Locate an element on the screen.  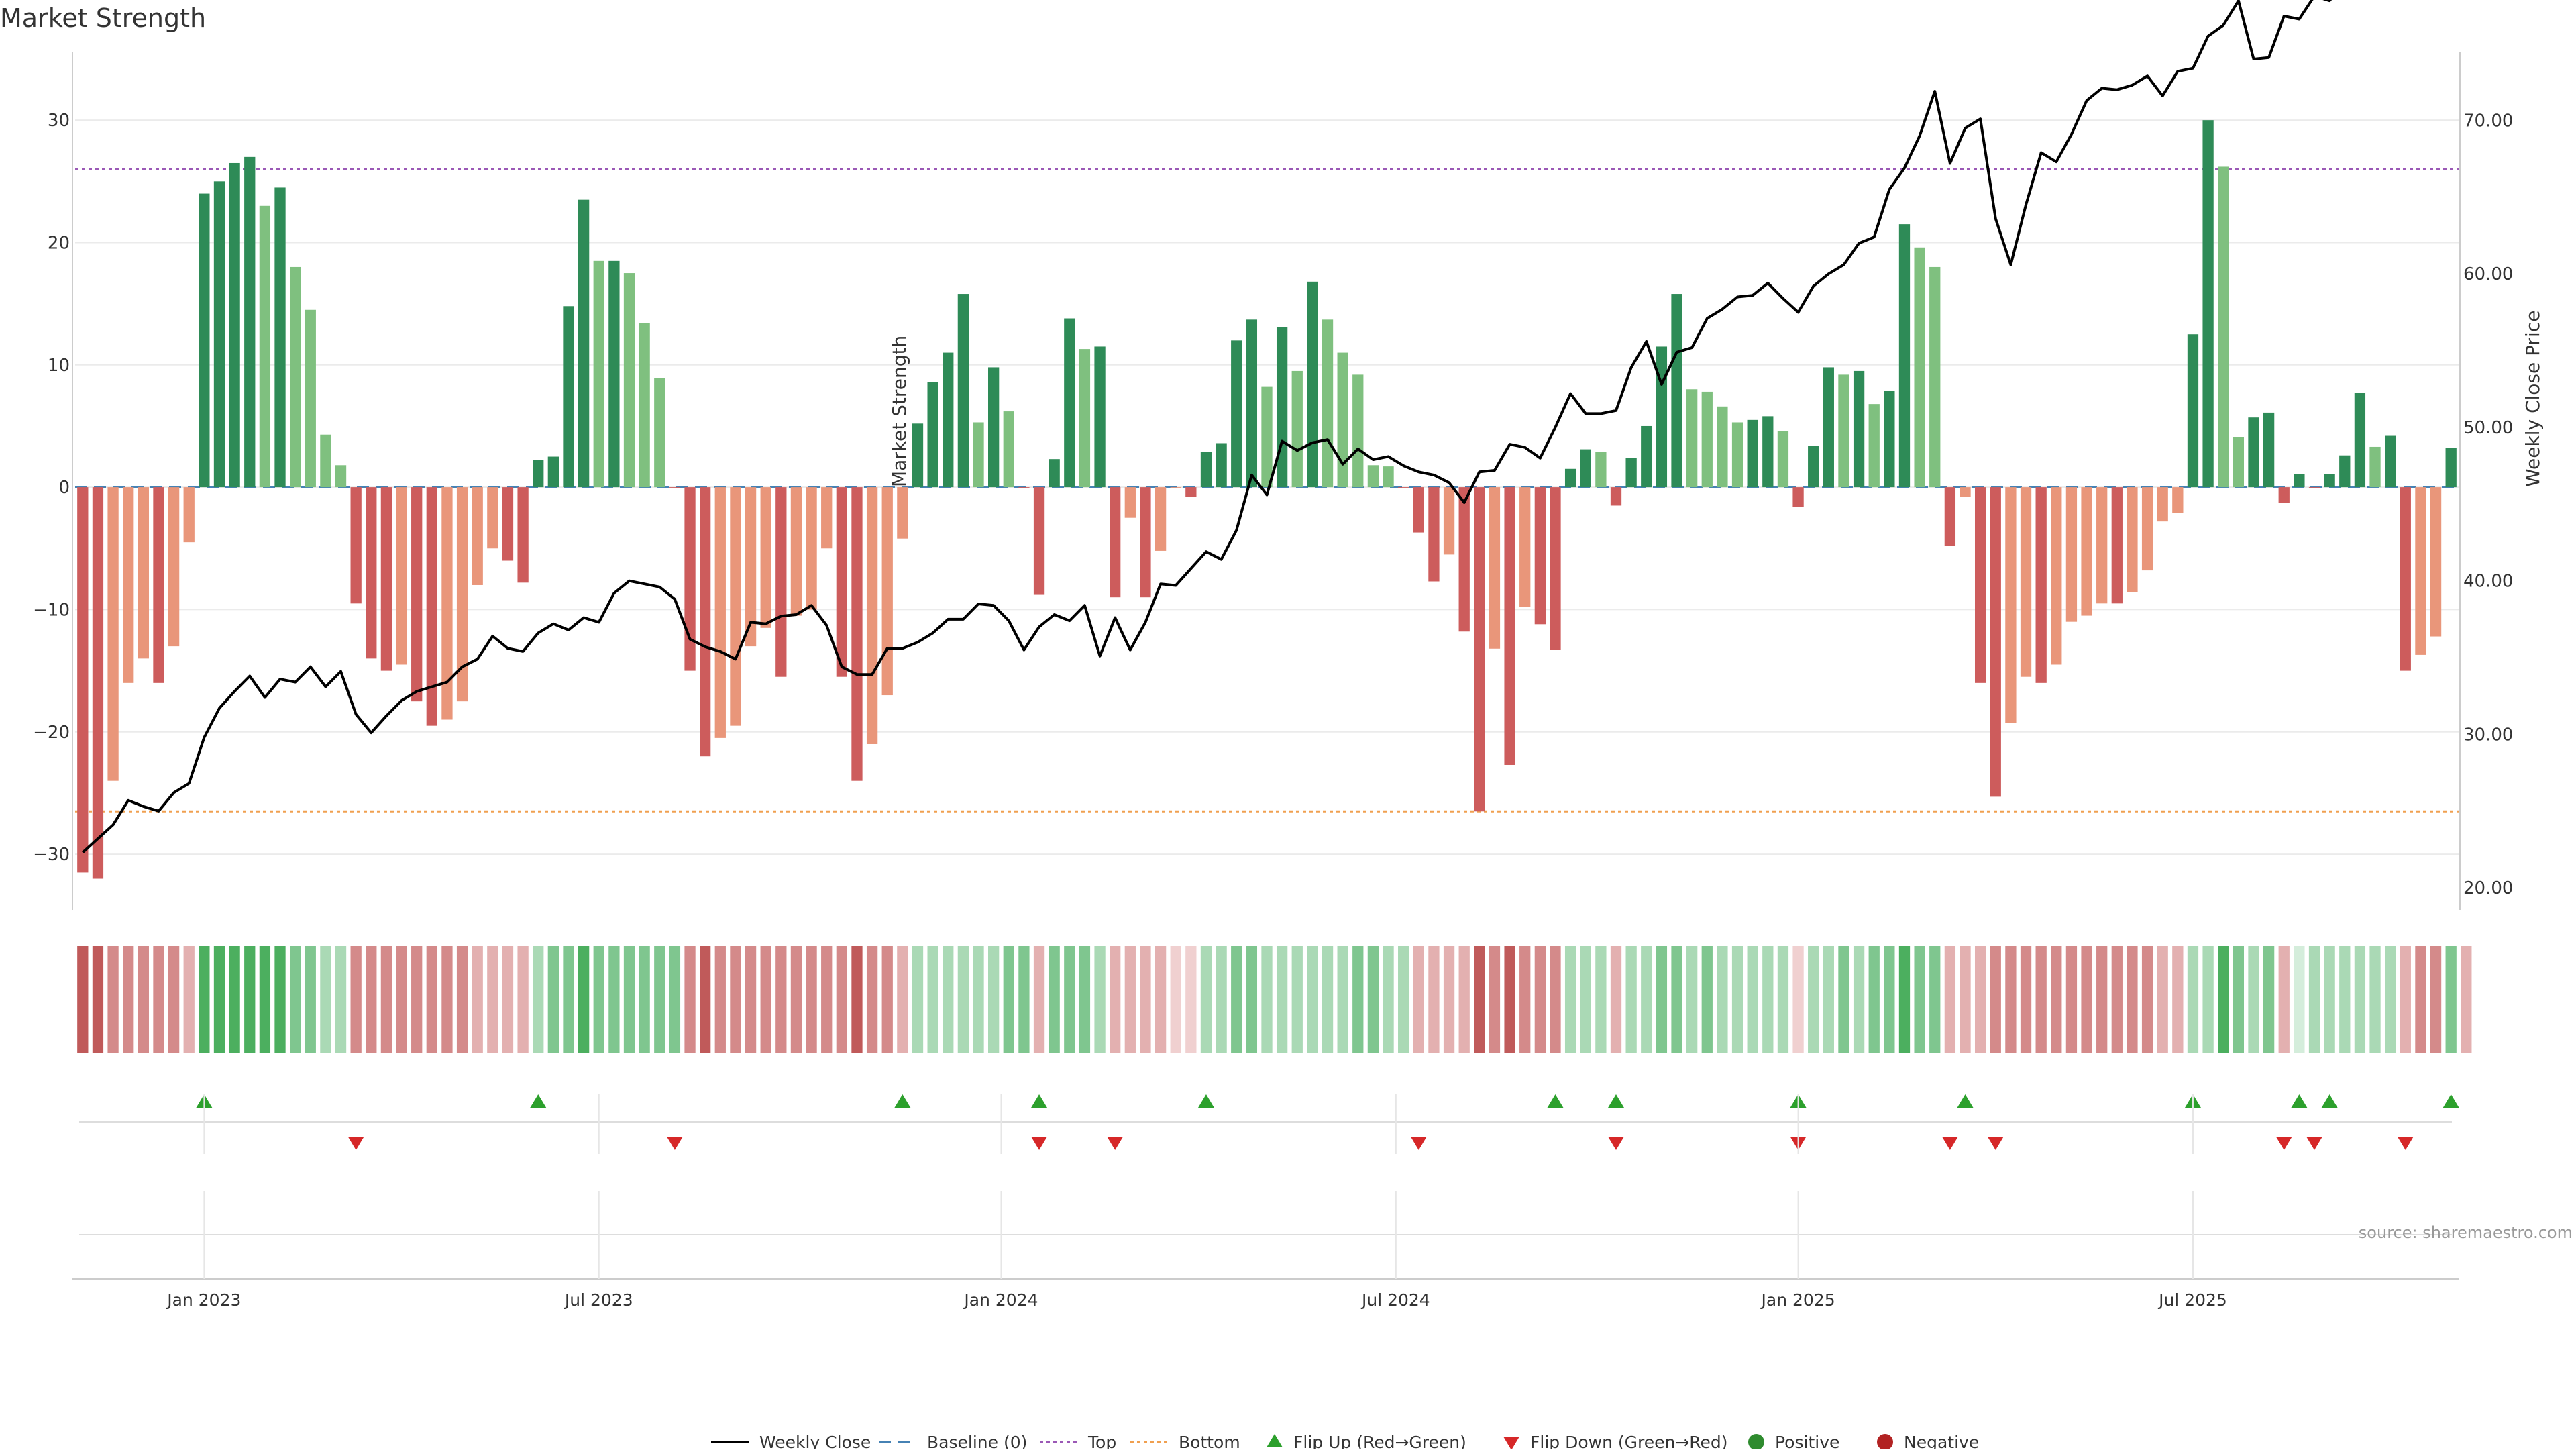
y2-tick-label: 40.00 is located at coordinates (2488, 582).